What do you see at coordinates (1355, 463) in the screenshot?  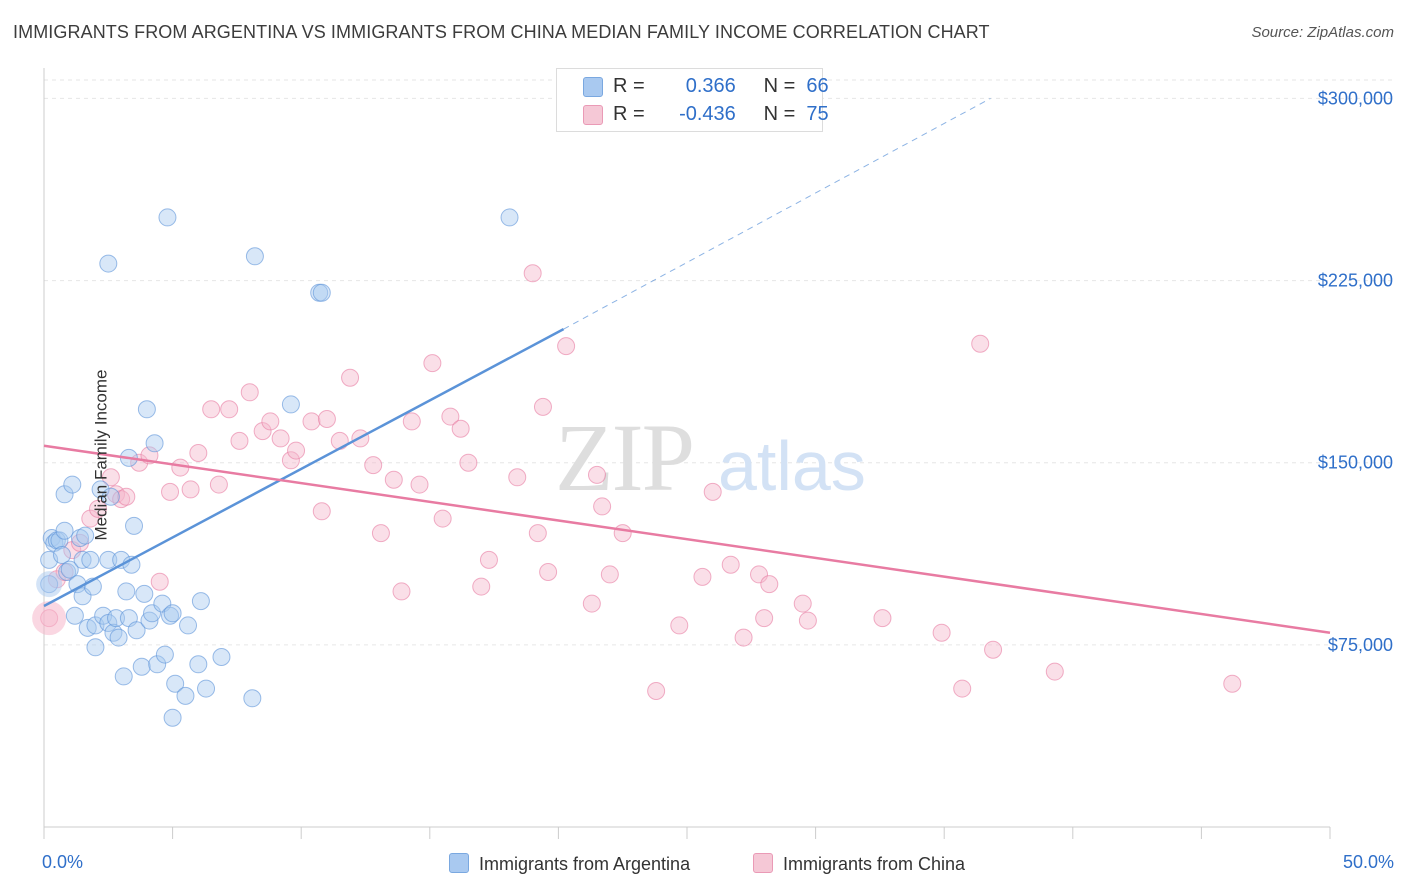 I see `y-tick-label: $150,000` at bounding box center [1355, 463].